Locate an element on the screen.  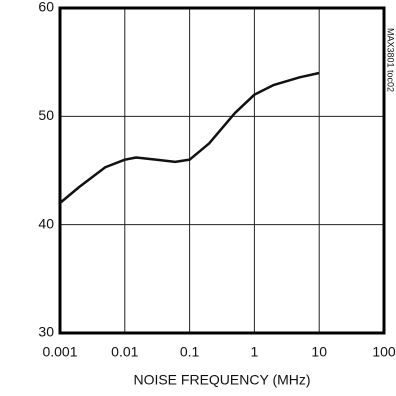
x-tick-label: 0.001 is located at coordinates (59, 352).